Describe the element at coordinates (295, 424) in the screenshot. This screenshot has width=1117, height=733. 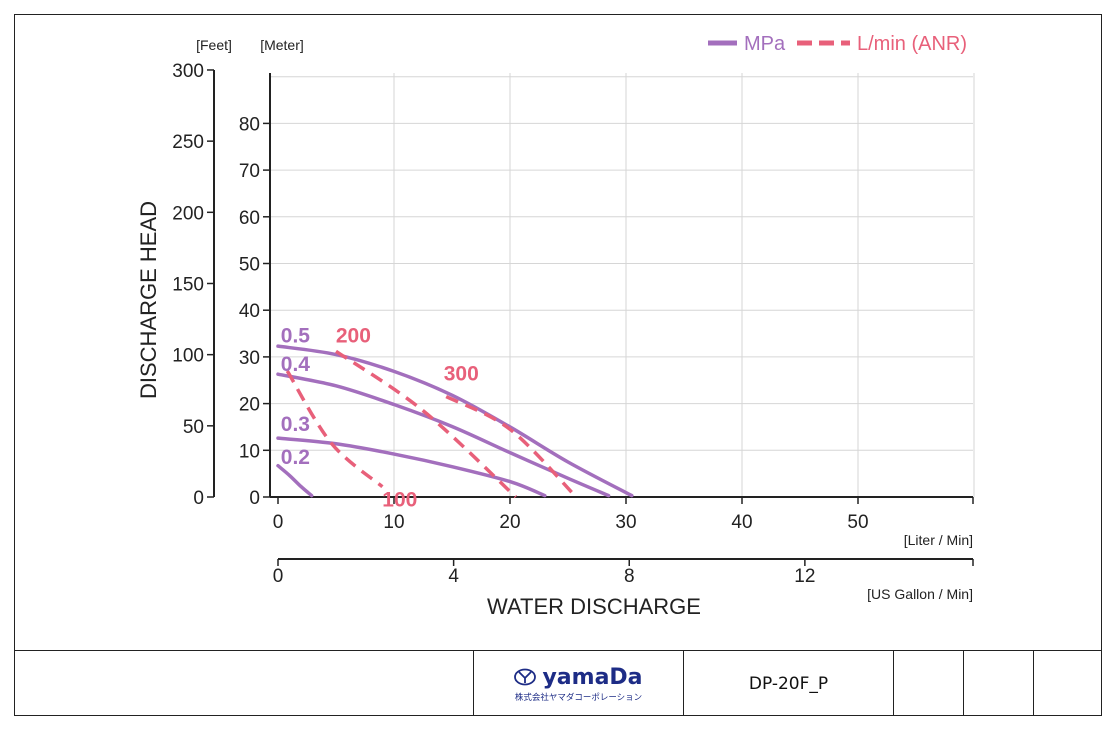
I see `series-label: 0.3` at that location.